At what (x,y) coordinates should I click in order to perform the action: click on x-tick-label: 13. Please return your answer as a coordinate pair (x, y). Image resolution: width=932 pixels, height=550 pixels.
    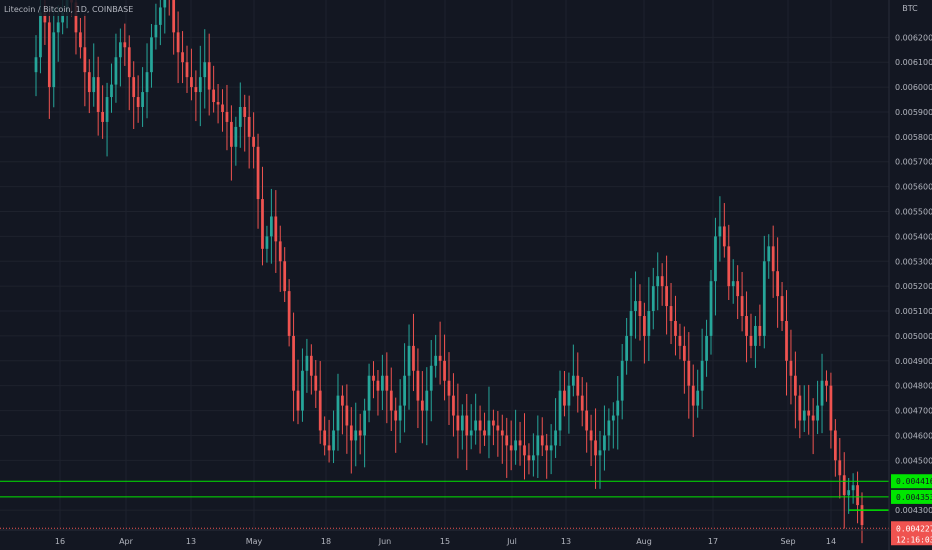
    Looking at the image, I should click on (191, 541).